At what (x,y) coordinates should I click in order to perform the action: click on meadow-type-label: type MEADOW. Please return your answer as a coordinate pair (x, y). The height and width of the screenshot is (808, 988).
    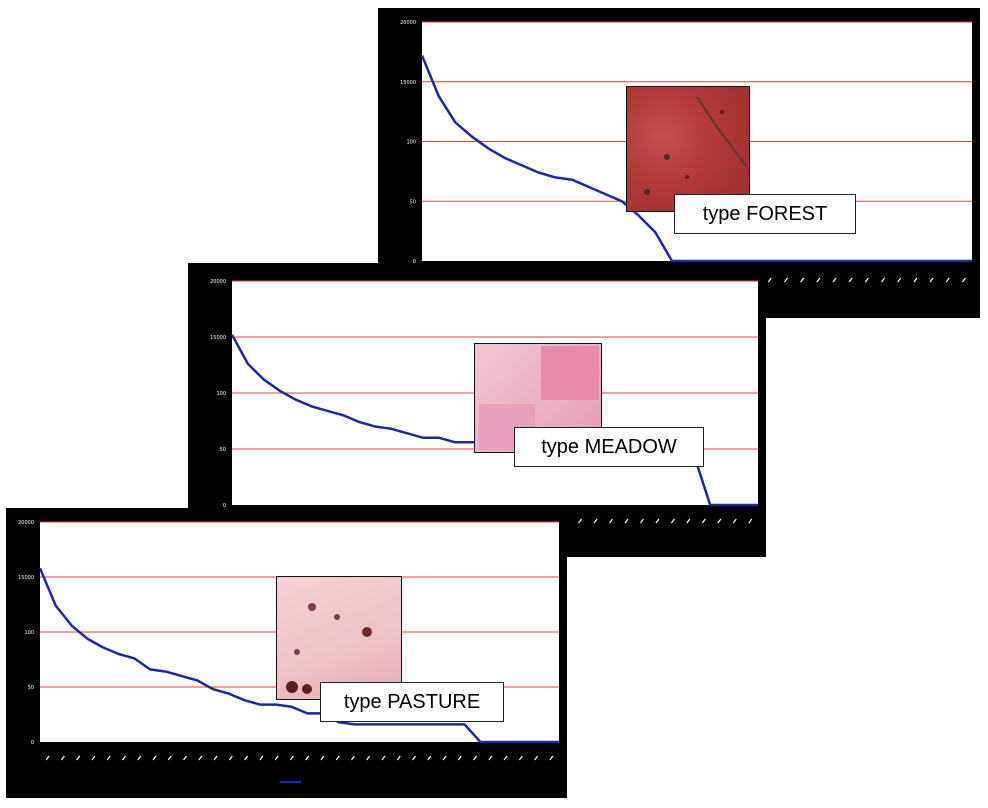
    Looking at the image, I should click on (609, 447).